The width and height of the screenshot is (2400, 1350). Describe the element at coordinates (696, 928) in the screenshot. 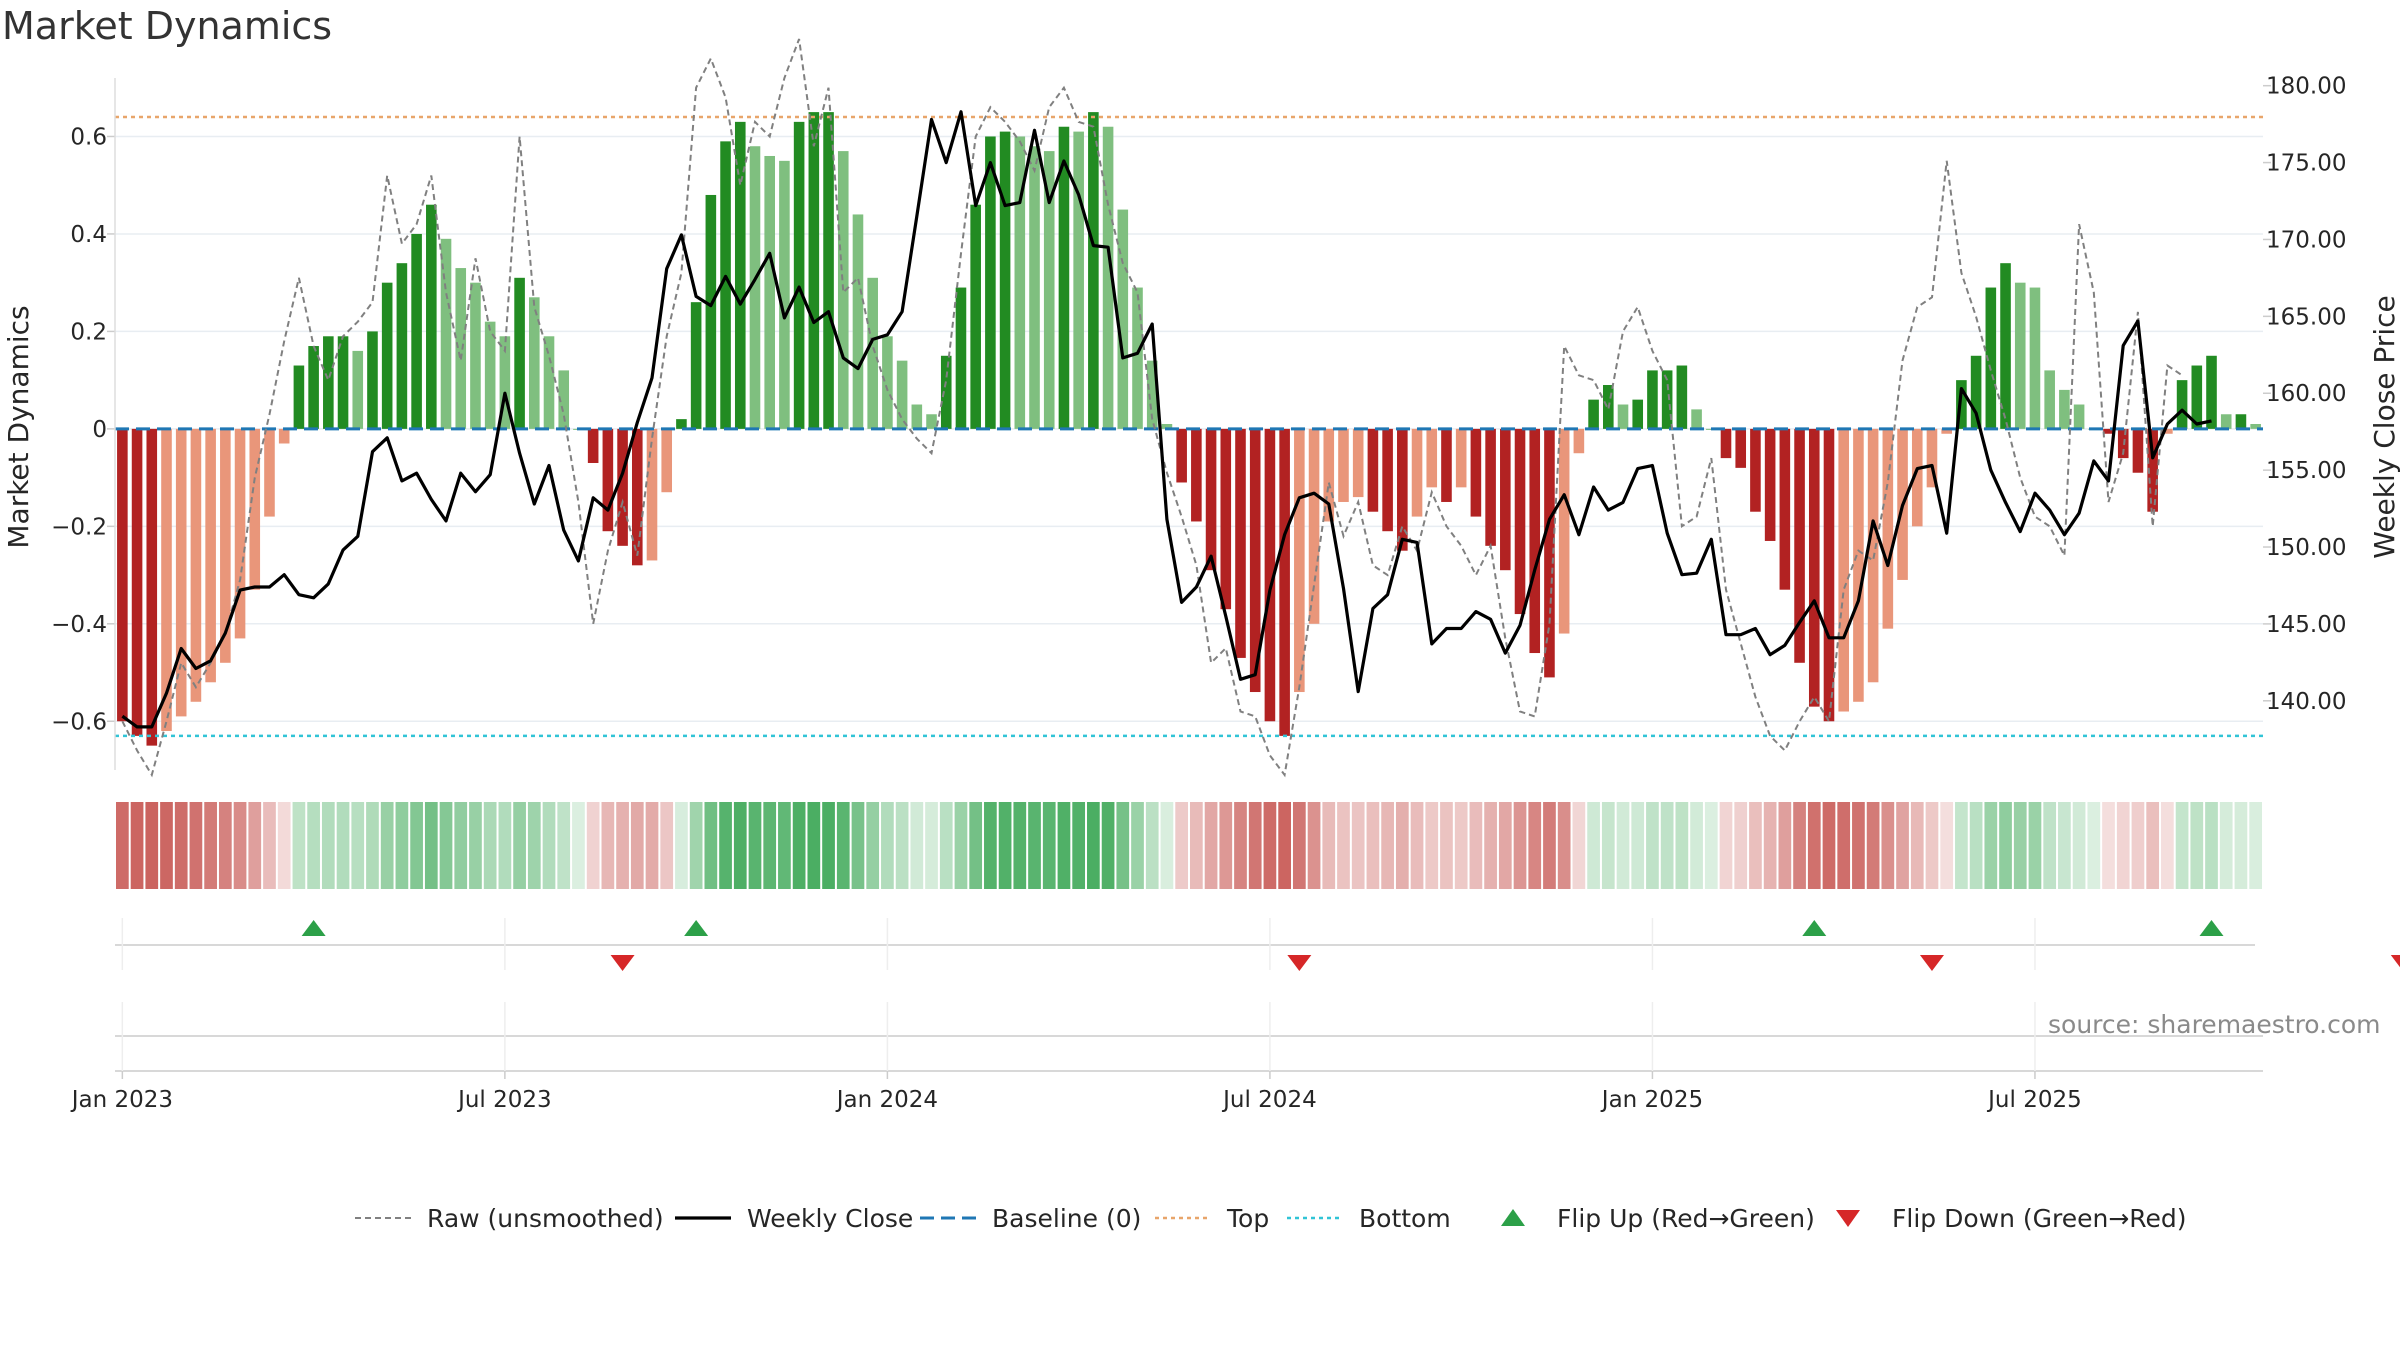

I see `flip-up-marker` at that location.